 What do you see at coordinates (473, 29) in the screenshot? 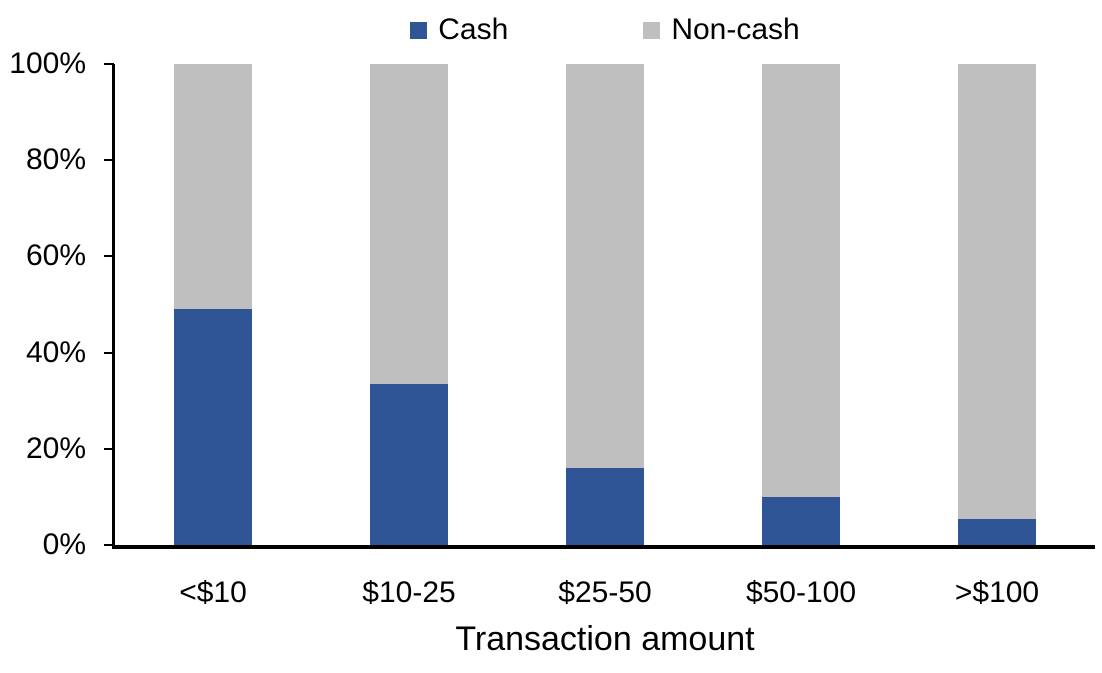
I see `cash-legend-label: Cash` at bounding box center [473, 29].